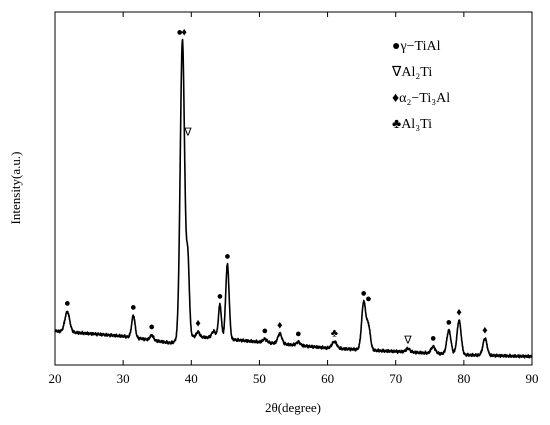 Image resolution: width=550 pixels, height=425 pixels. What do you see at coordinates (327, 378) in the screenshot?
I see `x-tick-label: 60` at bounding box center [327, 378].